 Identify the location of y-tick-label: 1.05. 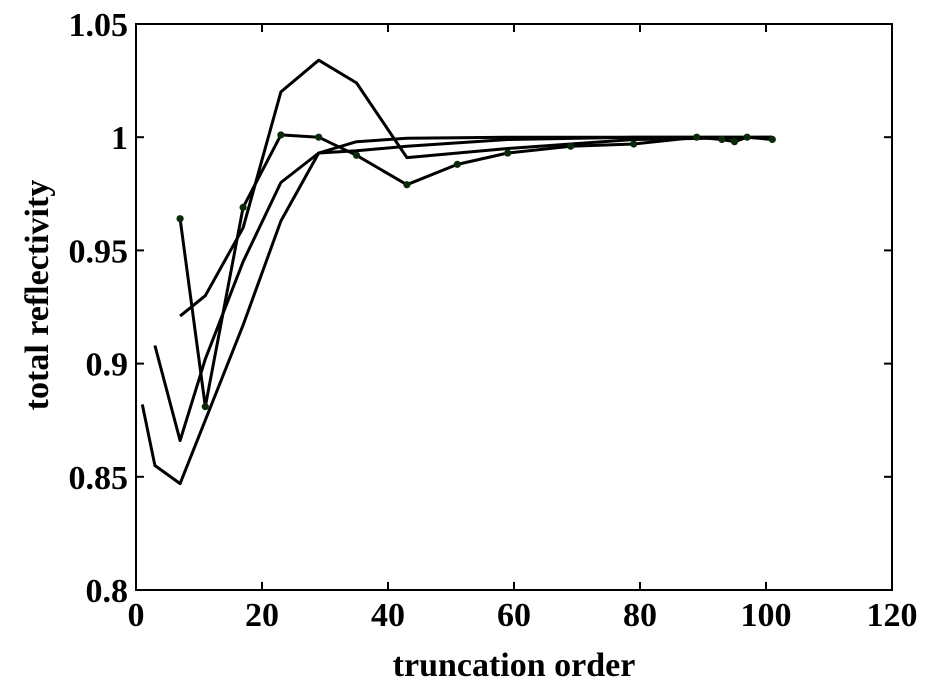
(99, 25).